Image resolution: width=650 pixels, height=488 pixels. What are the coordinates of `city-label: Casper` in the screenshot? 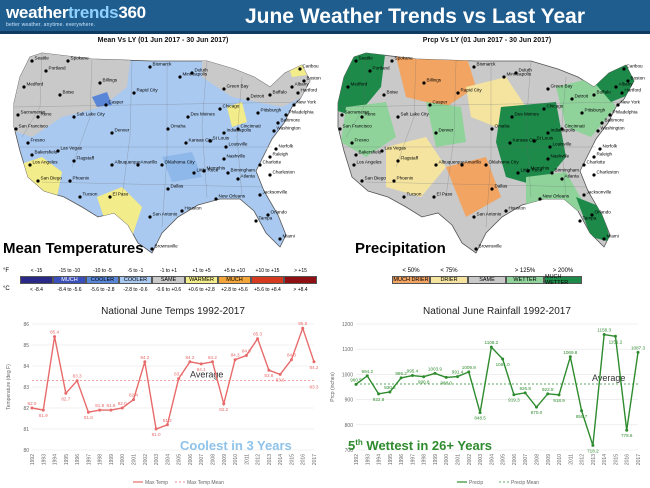 It's located at (440, 102).